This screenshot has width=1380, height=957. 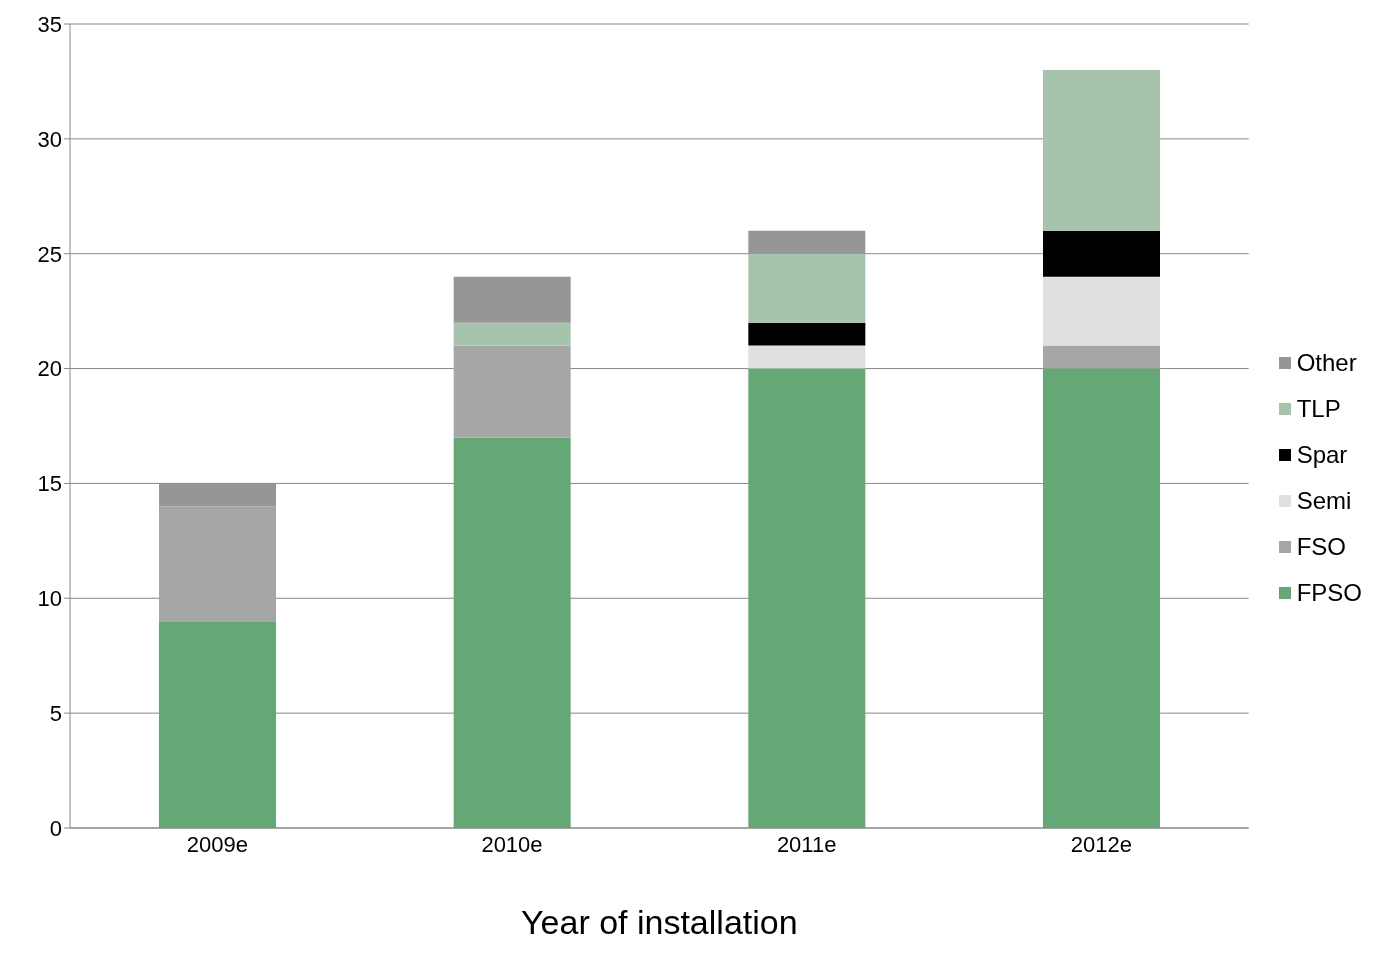 I want to click on y-tick-label: 0, so click(x=55, y=828).